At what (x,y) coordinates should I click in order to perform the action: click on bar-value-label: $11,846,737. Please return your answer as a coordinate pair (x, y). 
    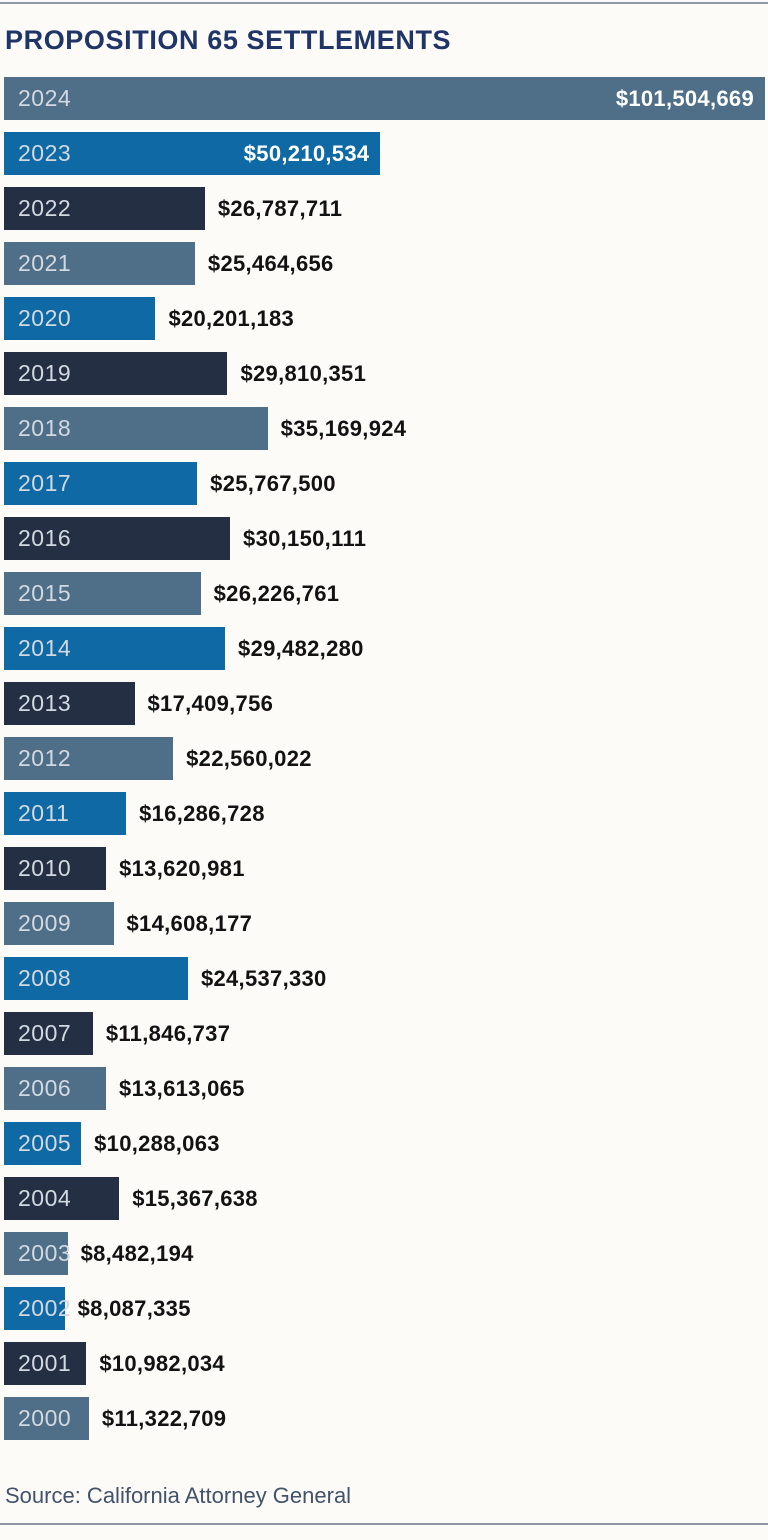
    Looking at the image, I should click on (168, 1033).